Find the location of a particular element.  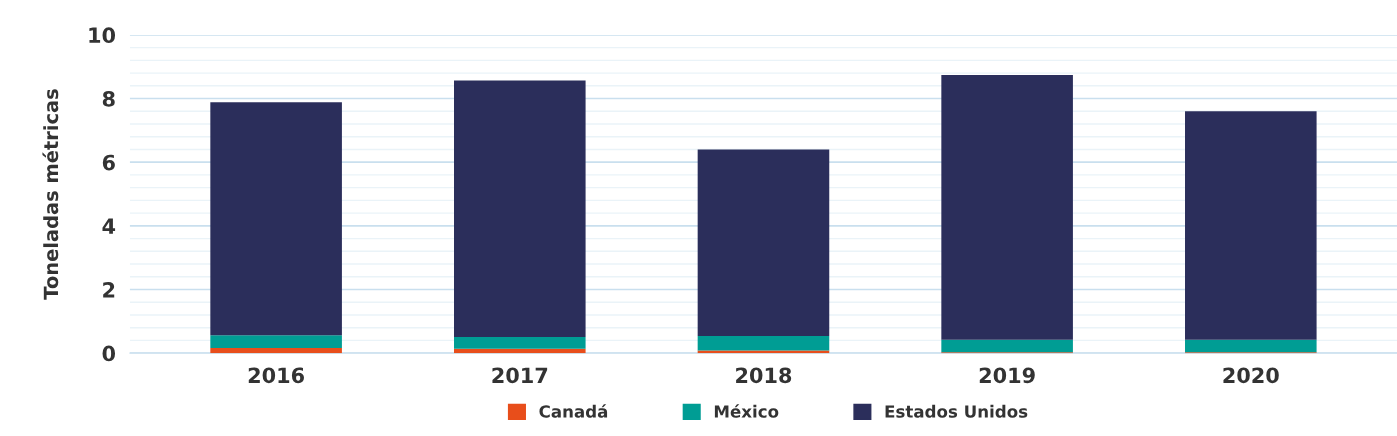

y-tick-label: 0 is located at coordinates (109, 353).